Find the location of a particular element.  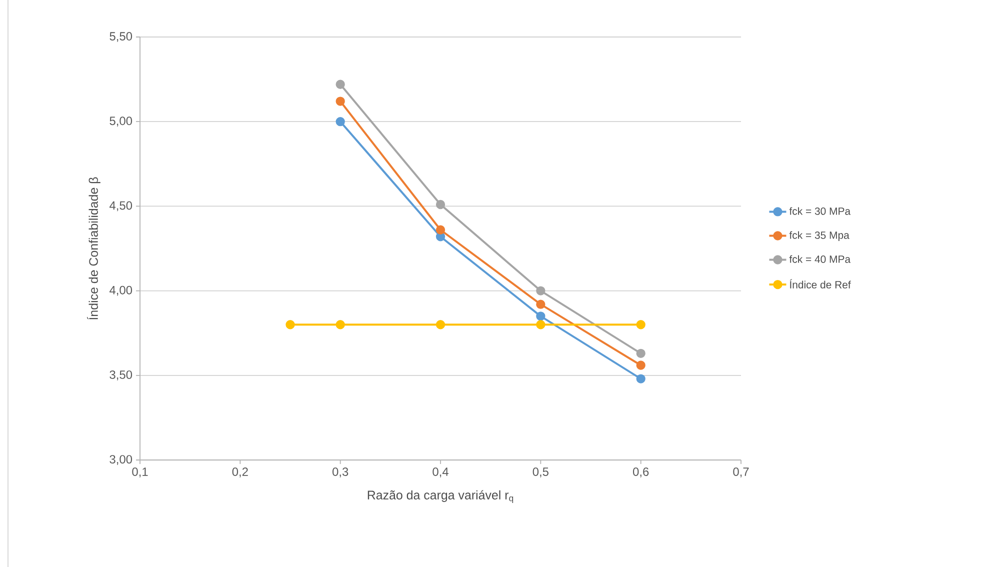

x-tick-label: 0,2 is located at coordinates (240, 473).